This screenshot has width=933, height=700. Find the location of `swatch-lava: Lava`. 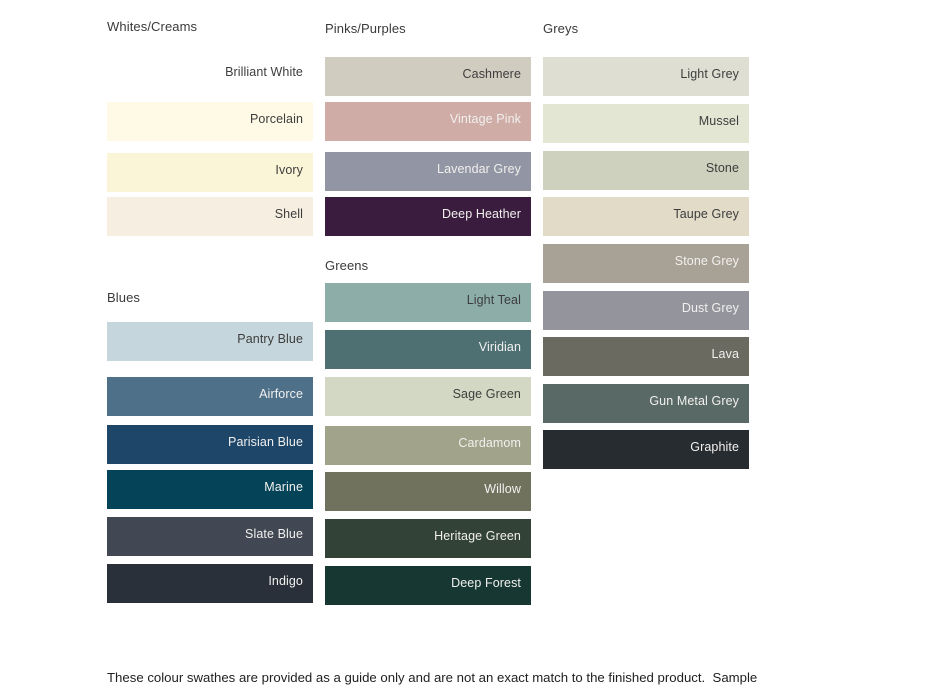

swatch-lava: Lava is located at coordinates (646, 356).